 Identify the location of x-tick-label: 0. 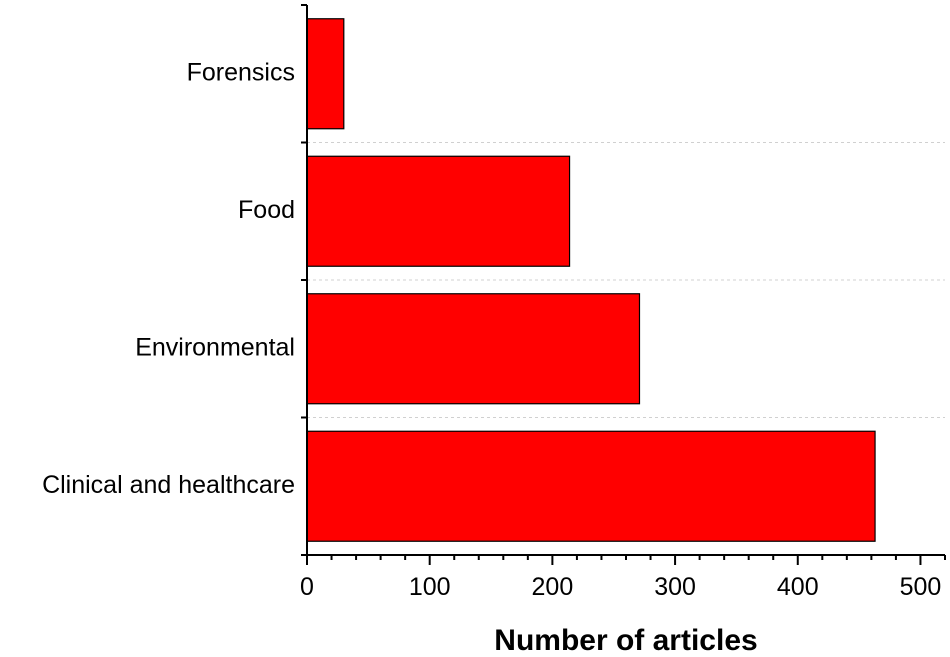
(307, 587).